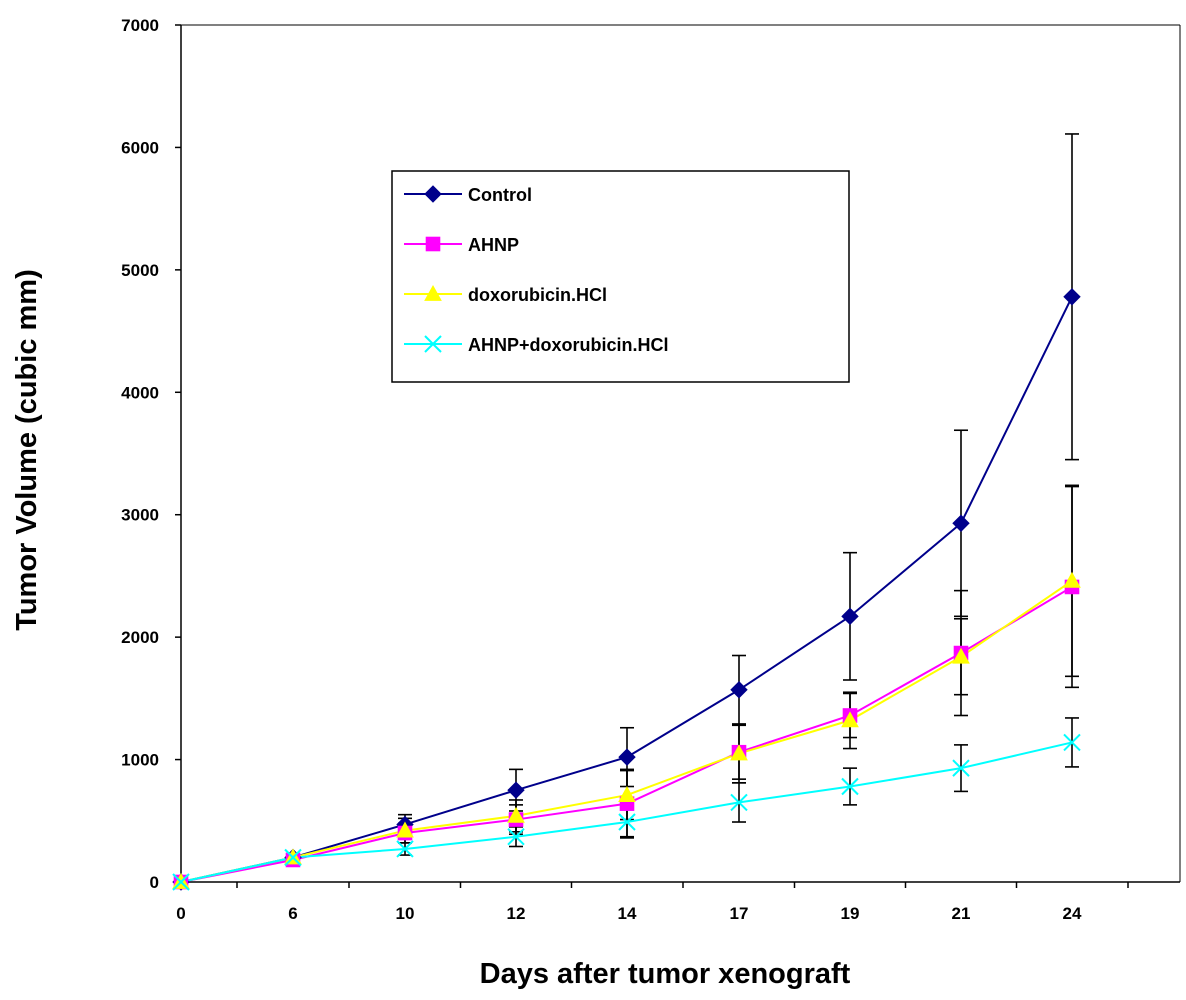 The width and height of the screenshot is (1186, 1000). I want to click on y-axis-title: Tumor Volume (cubic mm), so click(27, 449).